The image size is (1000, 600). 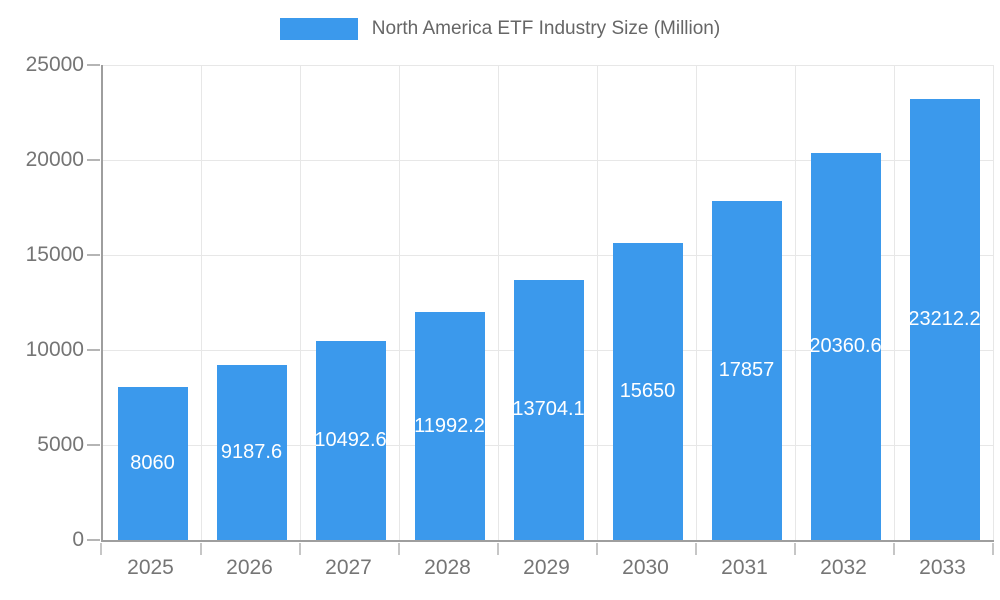 What do you see at coordinates (645, 567) in the screenshot?
I see `x-axis-tick-label-2030: 2030` at bounding box center [645, 567].